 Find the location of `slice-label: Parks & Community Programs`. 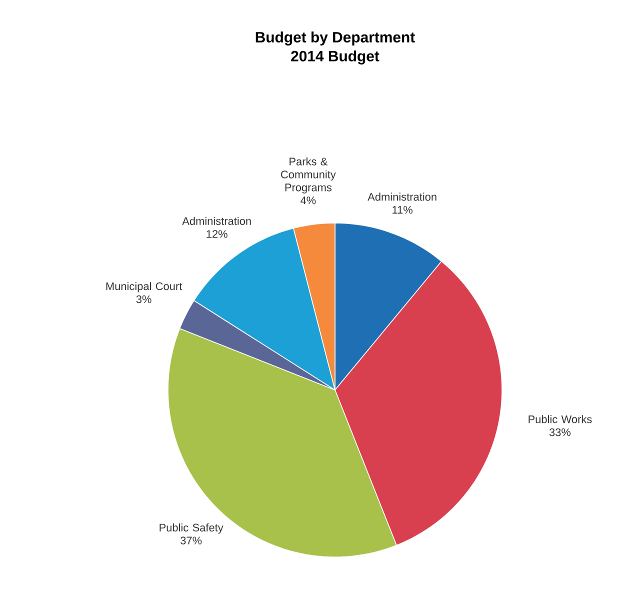

slice-label: Parks & Community Programs is located at coordinates (308, 175).